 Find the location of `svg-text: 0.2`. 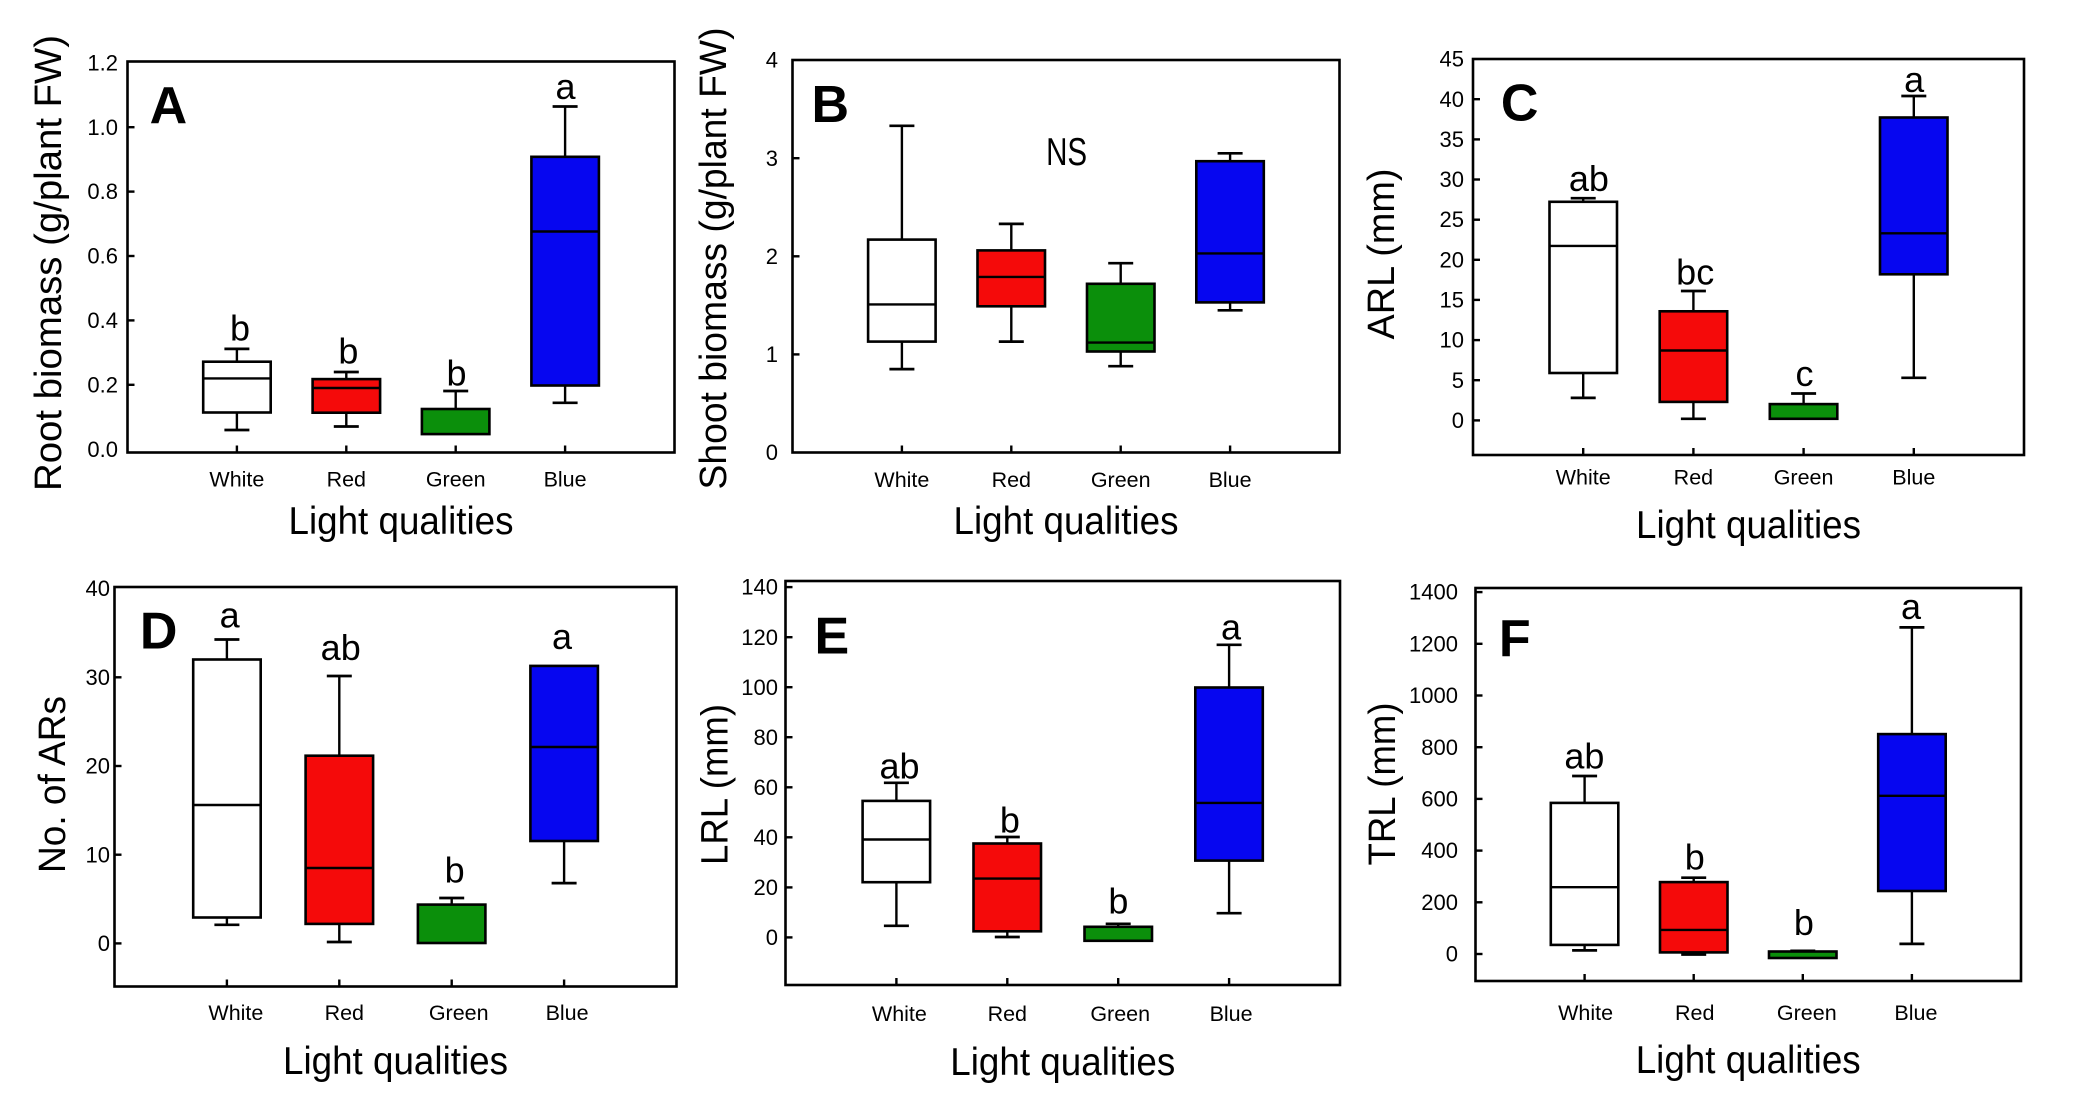

svg-text: 0.2 is located at coordinates (102, 384).